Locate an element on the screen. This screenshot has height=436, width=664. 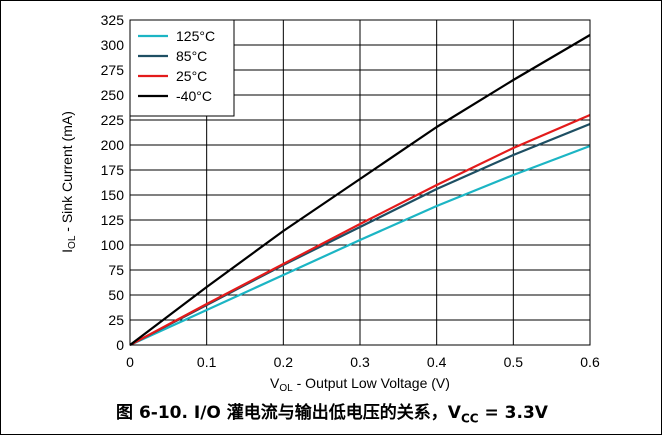
figure-caption: 图 6-10. I/O 灌电流与输出低电压的关系，VCC = 3.3V is located at coordinates (332, 411).